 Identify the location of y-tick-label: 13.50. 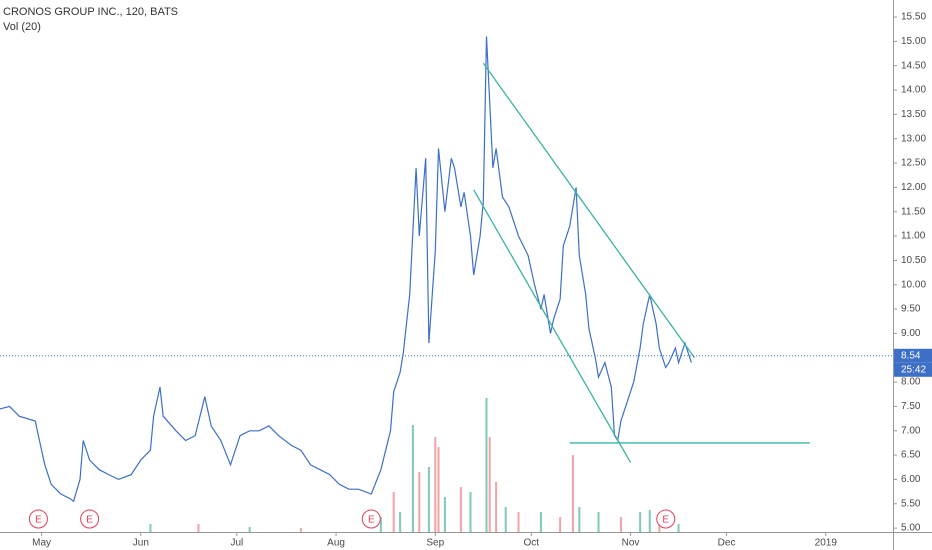
(913, 114).